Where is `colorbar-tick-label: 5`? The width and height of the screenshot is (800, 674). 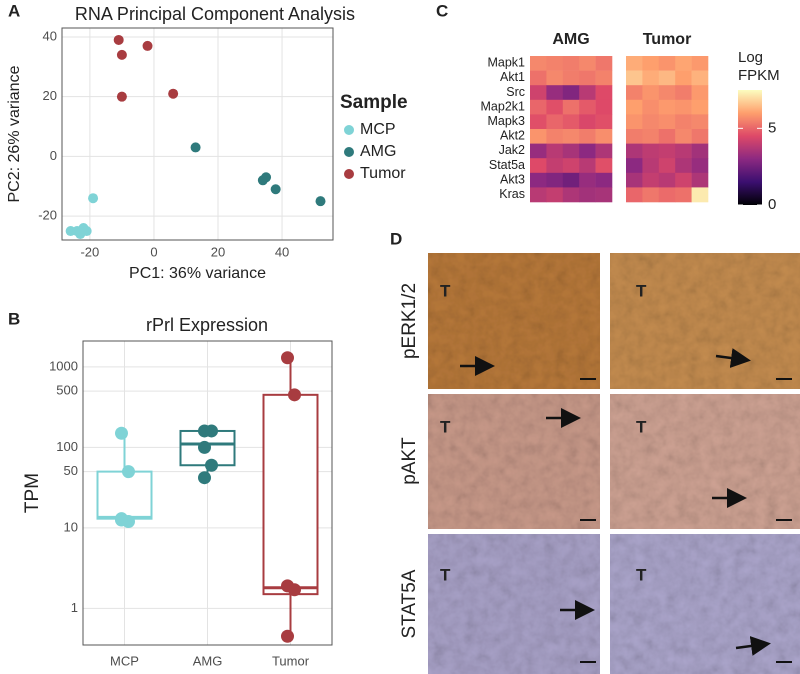 colorbar-tick-label: 5 is located at coordinates (772, 127).